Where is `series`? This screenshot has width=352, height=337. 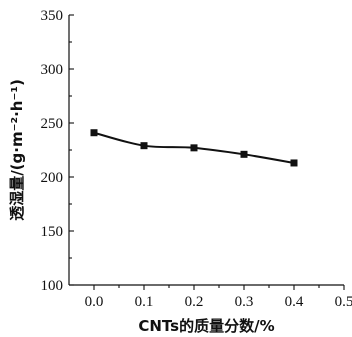 series is located at coordinates (194, 148).